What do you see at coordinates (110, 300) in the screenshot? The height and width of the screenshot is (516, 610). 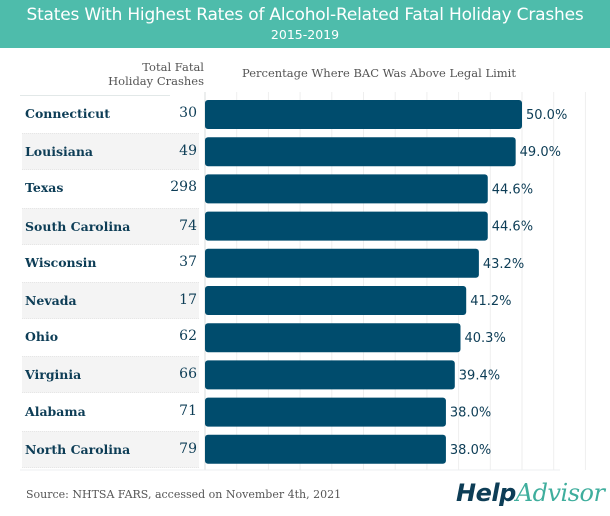 I see `table-row: Nevada 17` at bounding box center [110, 300].